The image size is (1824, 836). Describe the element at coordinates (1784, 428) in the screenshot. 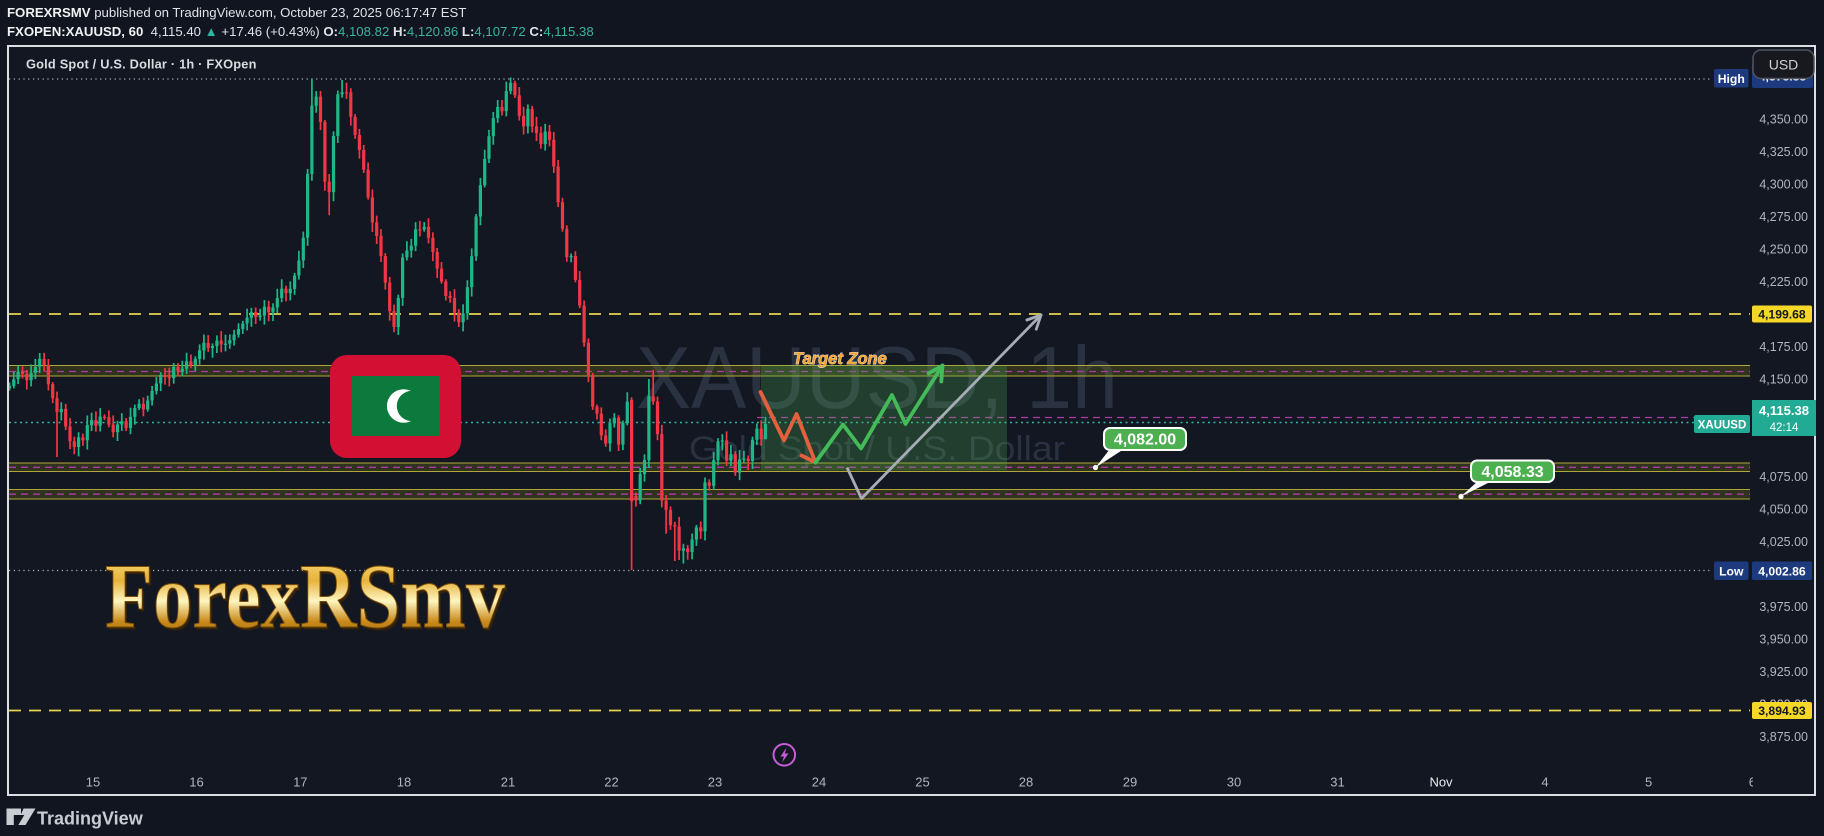

I see `svg-text: 42:14` at that location.